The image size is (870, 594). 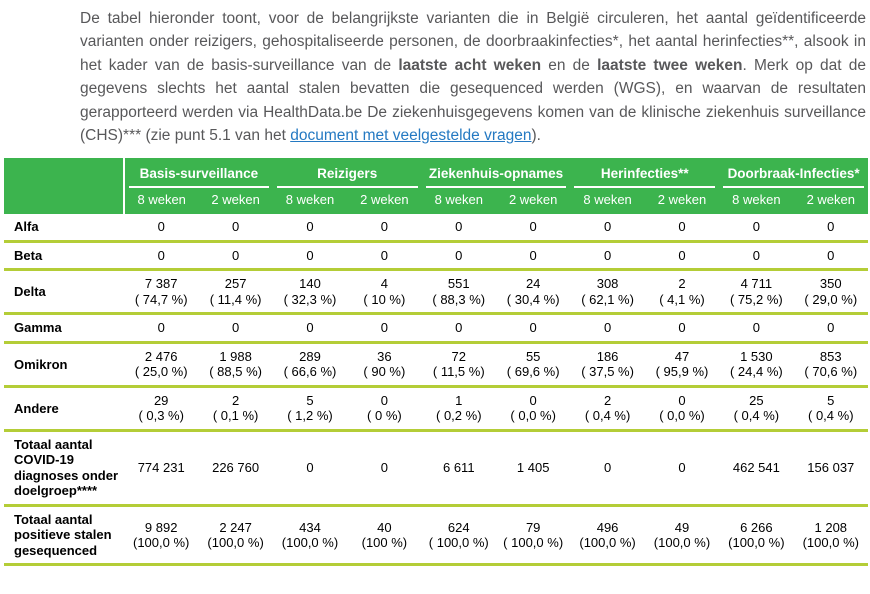 I want to click on subheader-col-1: 2 weken, so click(x=235, y=201).